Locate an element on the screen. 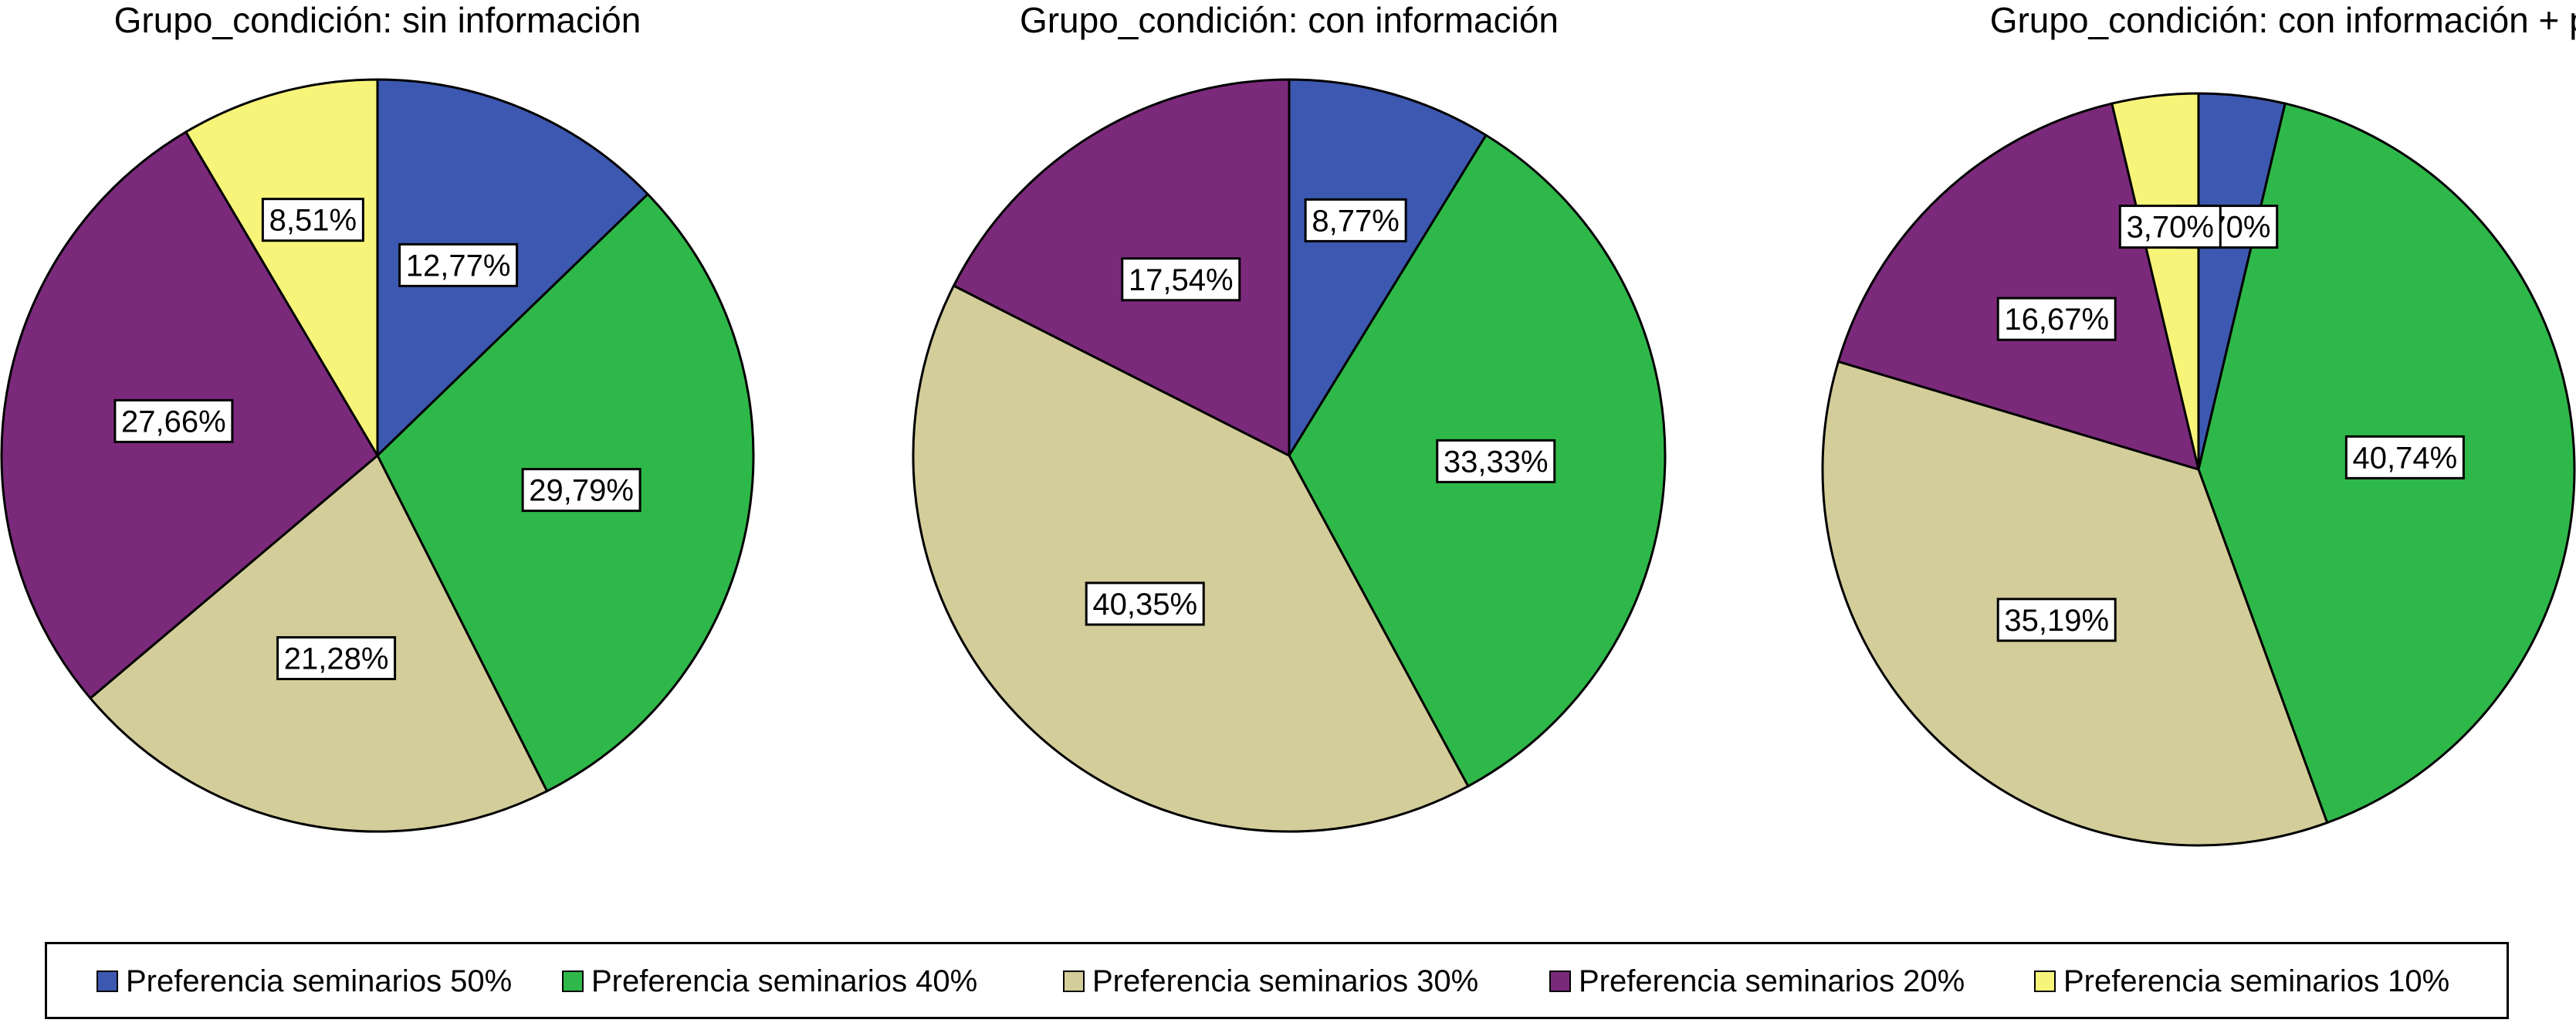 This screenshot has width=2576, height=1023. legend-item-s10: Preferencia seminarios 10% is located at coordinates (2241, 981).